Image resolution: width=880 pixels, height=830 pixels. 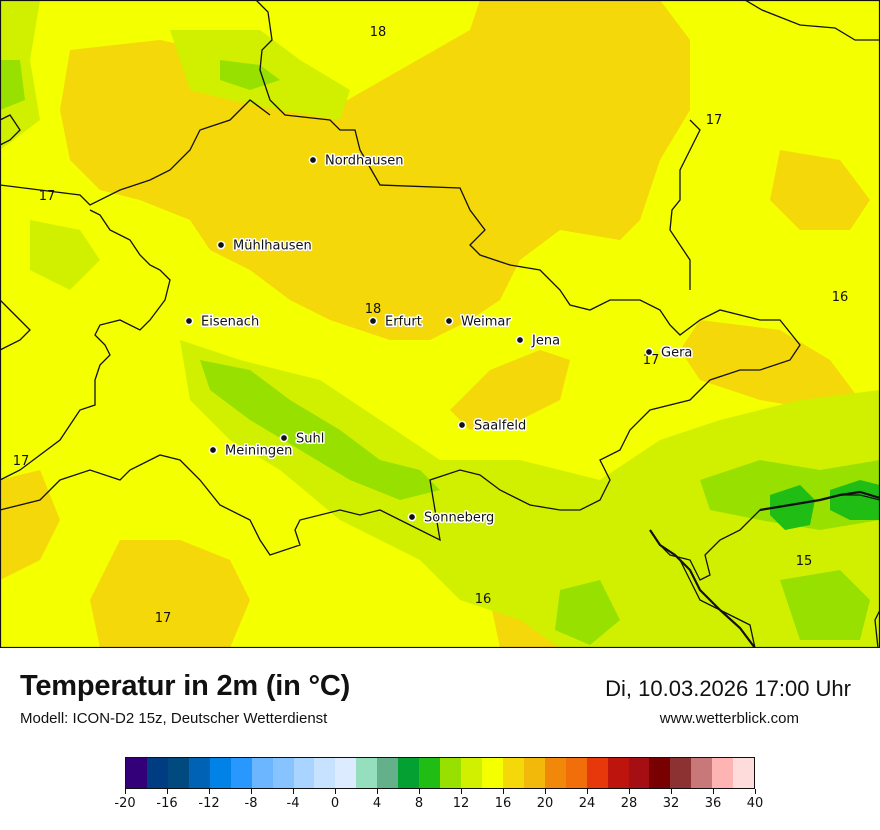 I want to click on city-label: Erfurt, so click(x=403, y=322).